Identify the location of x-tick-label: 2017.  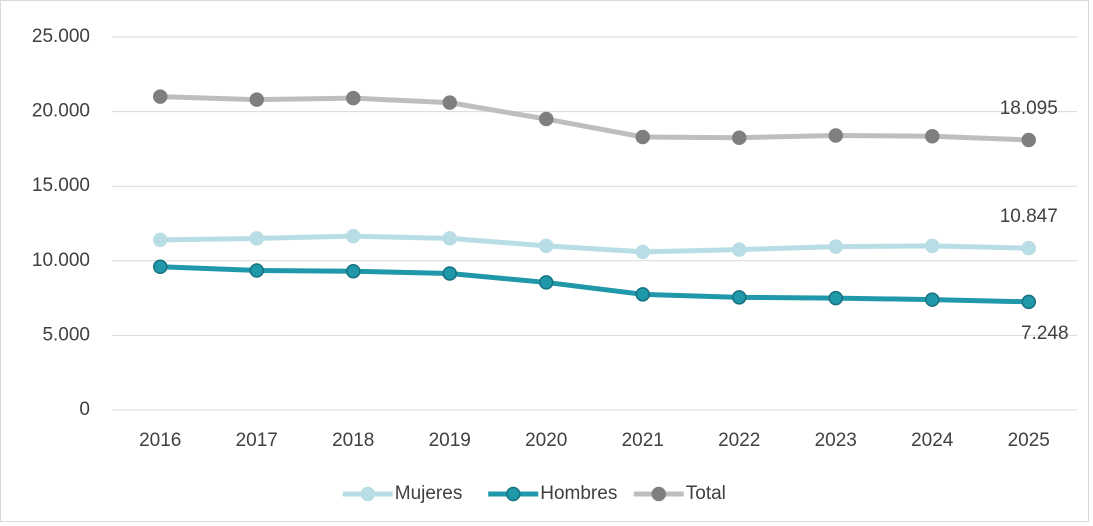
(257, 440).